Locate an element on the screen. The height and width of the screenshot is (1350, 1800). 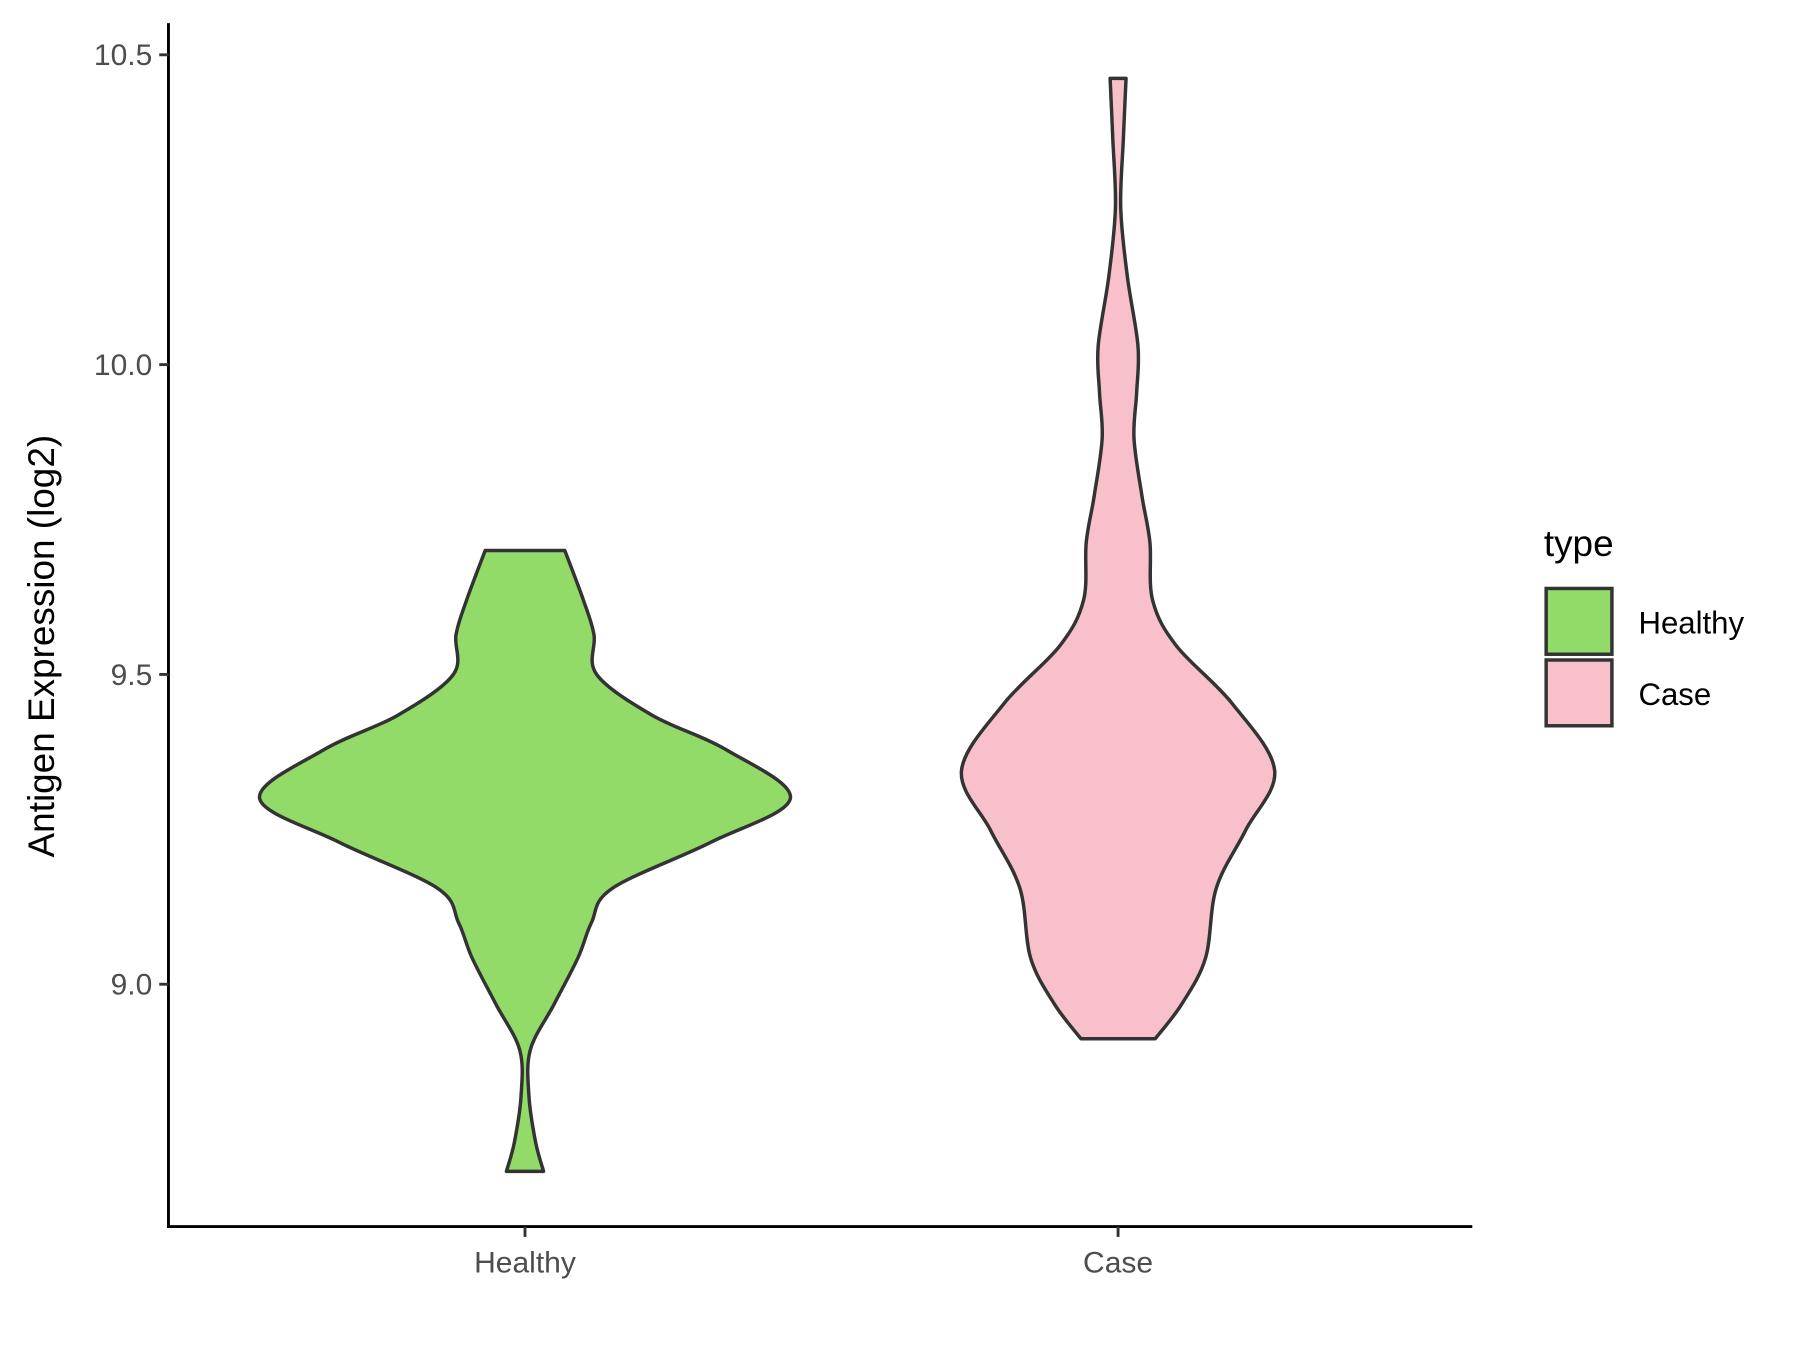
y-ticks: 9.0 9.5 10.0 10.5 is located at coordinates (131, 520).